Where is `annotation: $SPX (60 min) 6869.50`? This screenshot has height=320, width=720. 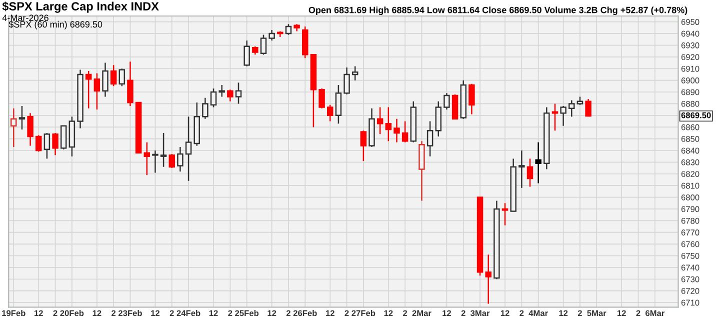
annotation: $SPX (60 min) 6869.50 is located at coordinates (55, 25).